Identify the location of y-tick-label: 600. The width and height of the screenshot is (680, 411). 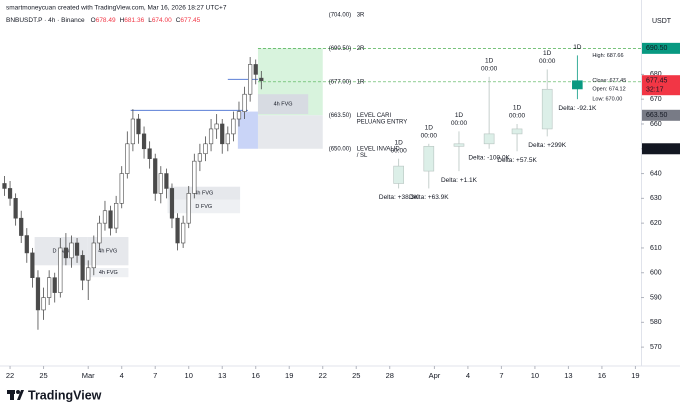
(656, 273).